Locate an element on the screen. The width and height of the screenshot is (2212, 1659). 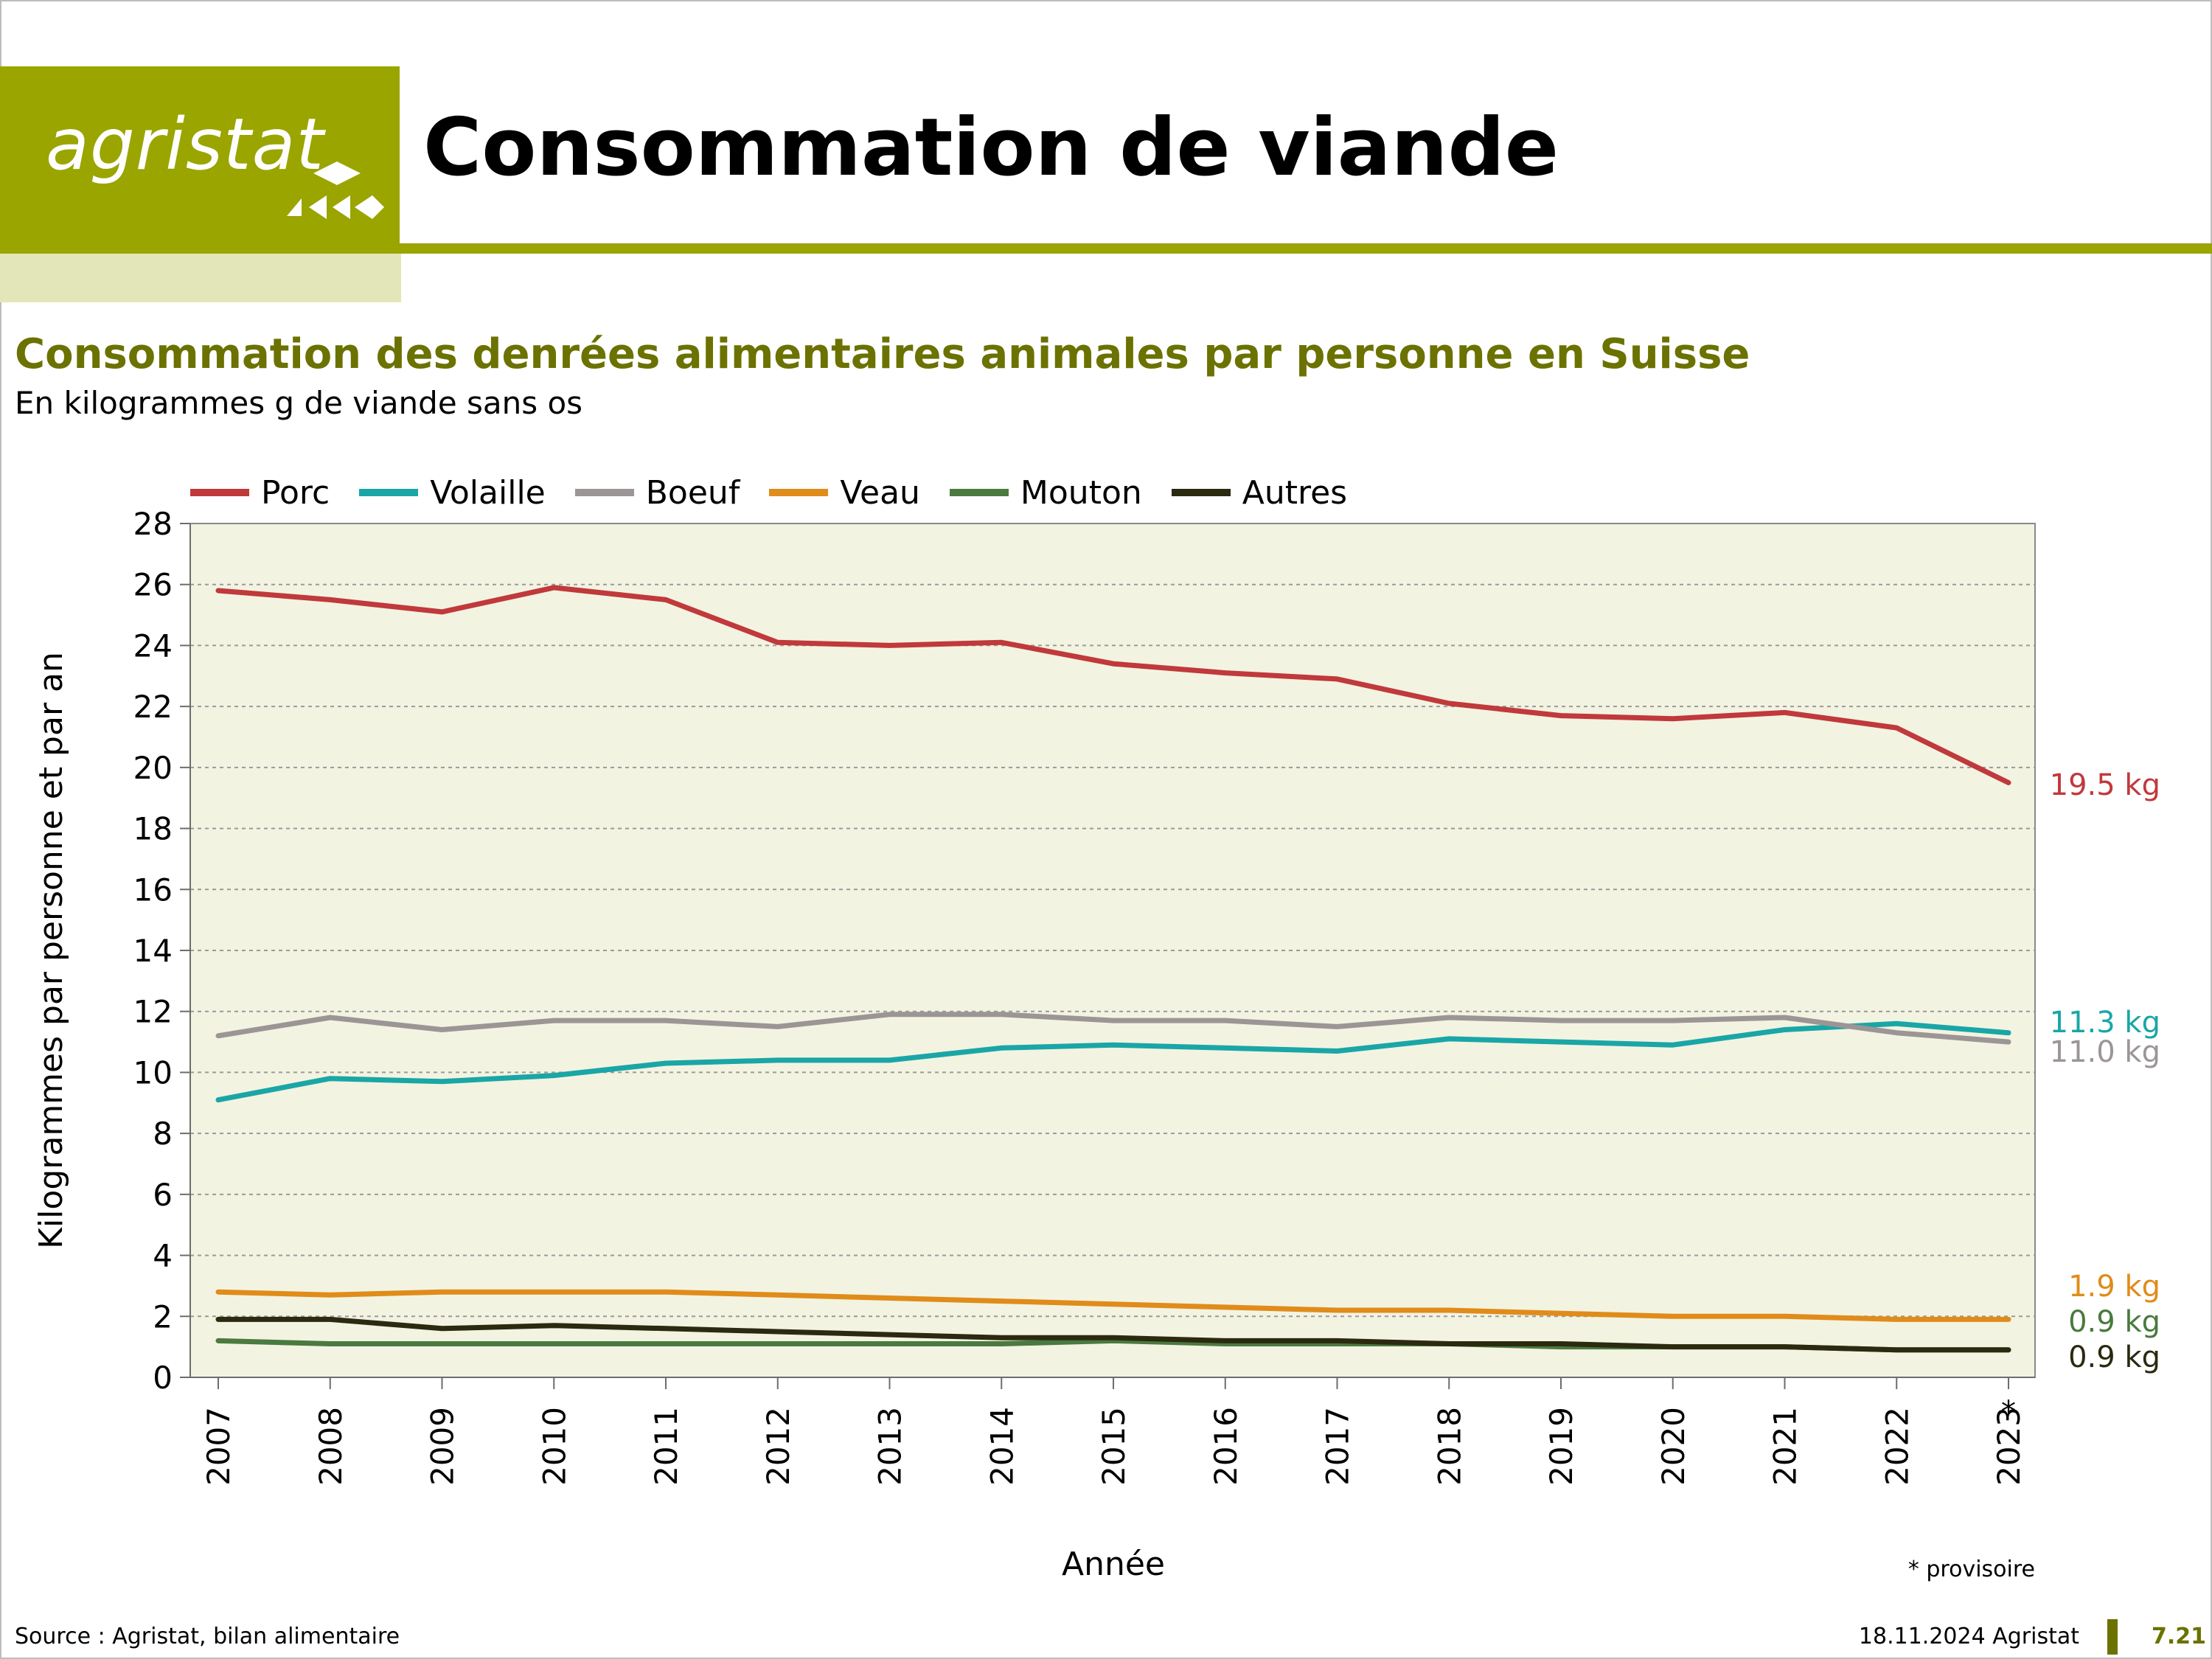
legend-item-mouton: Mouton is located at coordinates (1045, 492).